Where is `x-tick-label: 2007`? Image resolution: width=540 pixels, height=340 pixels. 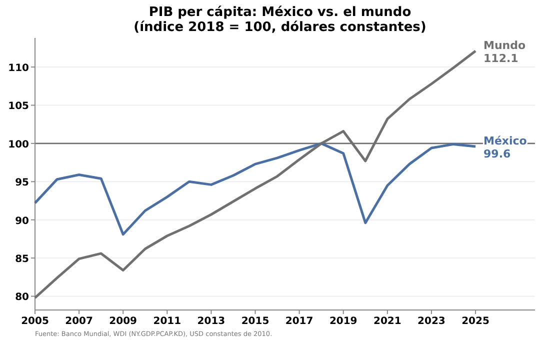
x-tick-label: 2007 is located at coordinates (79, 321).